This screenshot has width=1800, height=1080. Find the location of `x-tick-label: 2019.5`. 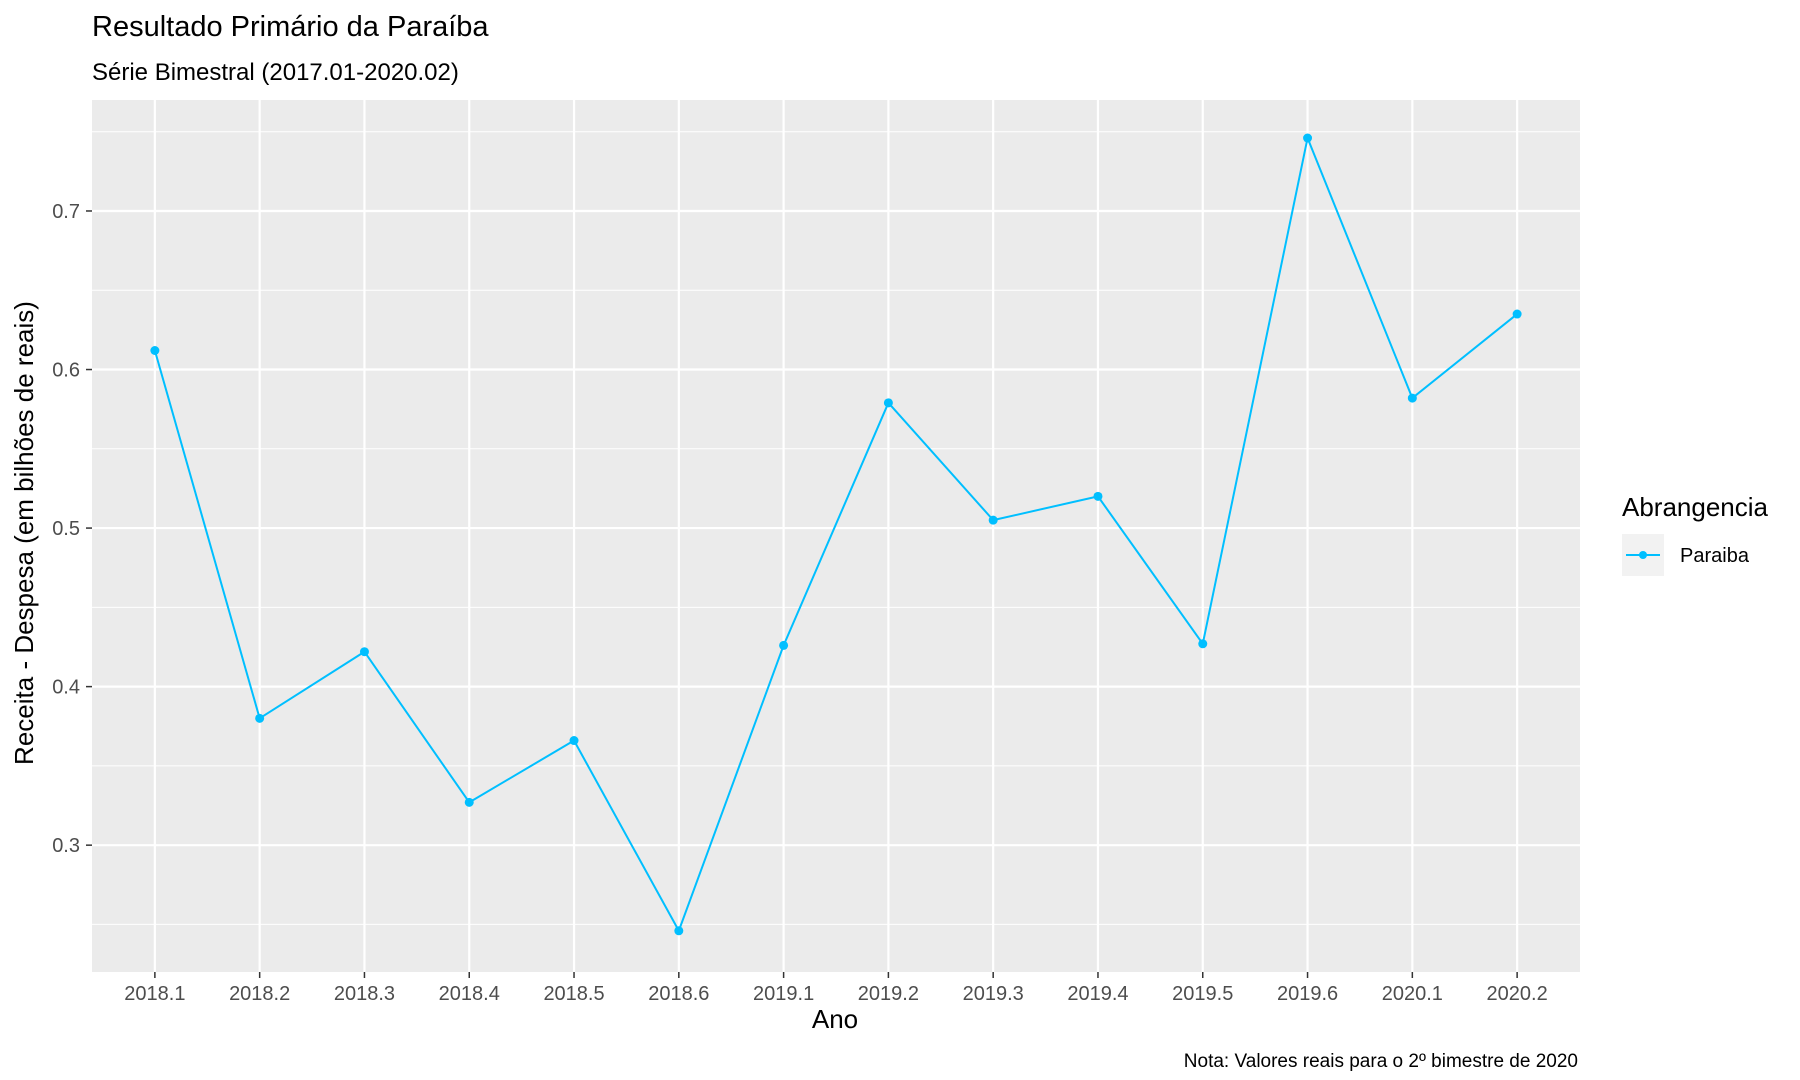

x-tick-label: 2019.5 is located at coordinates (1202, 994).